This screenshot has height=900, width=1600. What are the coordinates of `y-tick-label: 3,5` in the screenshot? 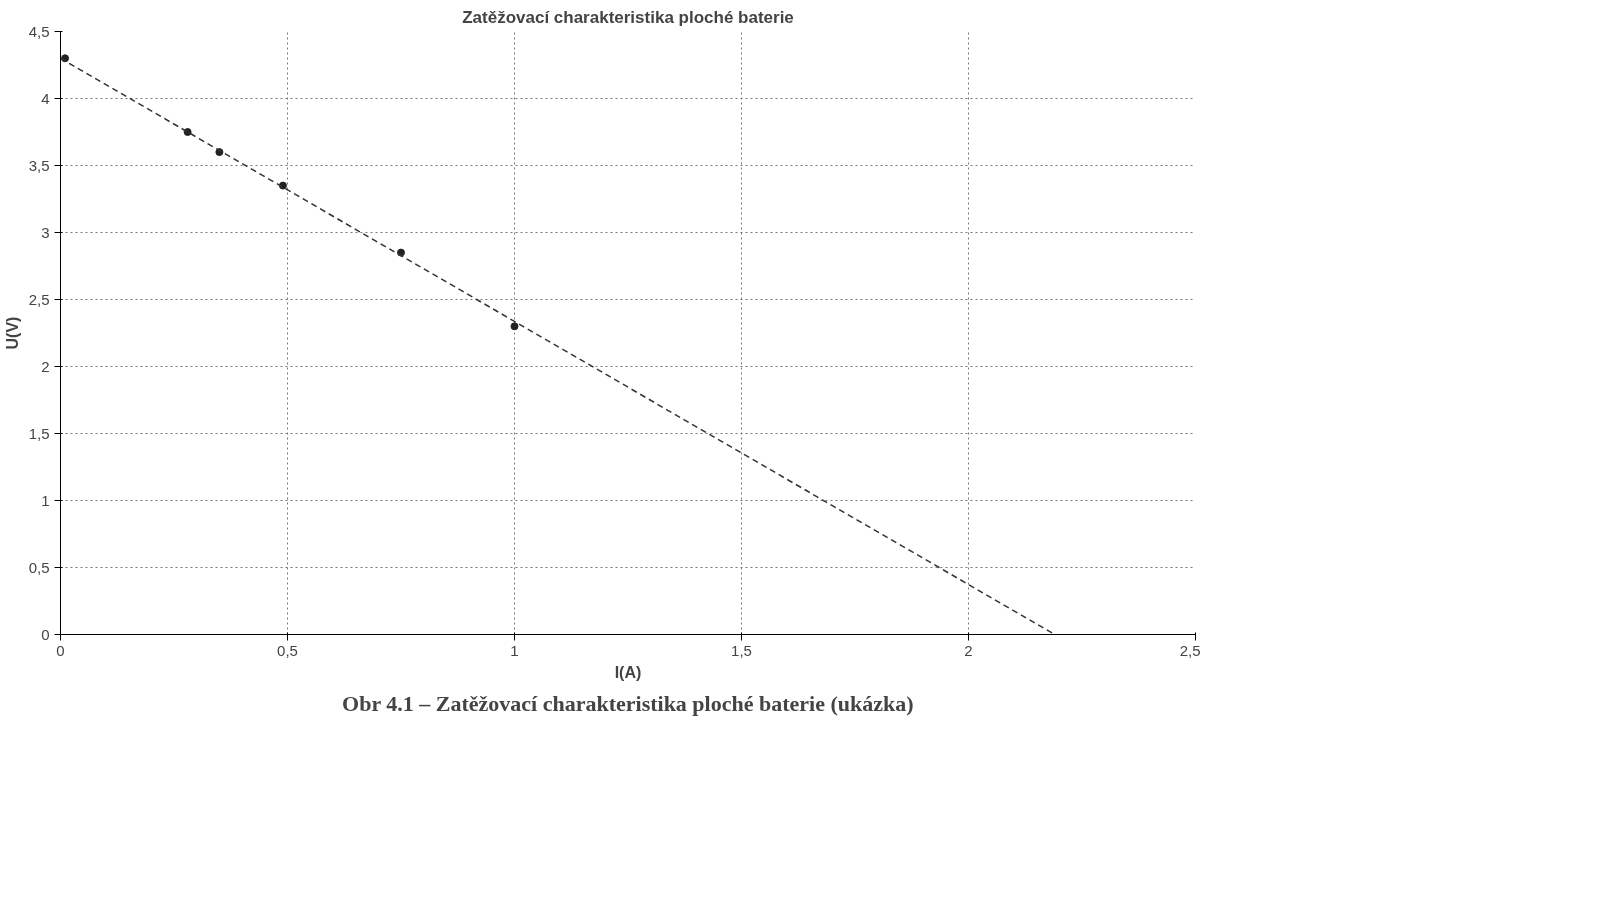 It's located at (39, 165).